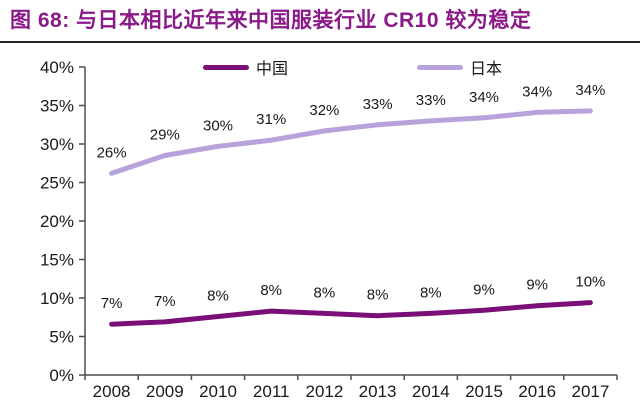  I want to click on x-axis-year-label: 2008, so click(112, 391).